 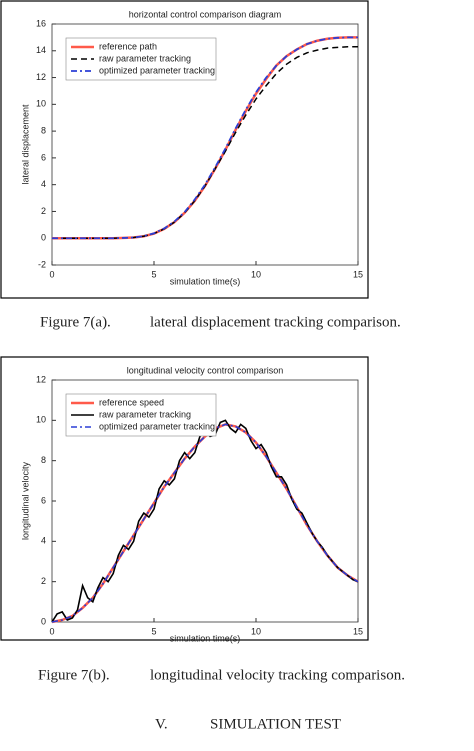 I want to click on caption-label: Figure 7(a)., so click(x=75, y=322).